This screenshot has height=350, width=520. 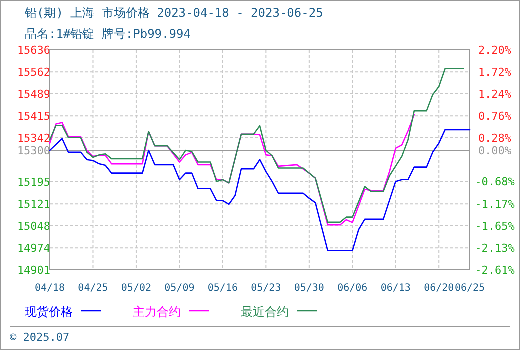 I want to click on x-tick-label: 05/16, so click(x=223, y=288).